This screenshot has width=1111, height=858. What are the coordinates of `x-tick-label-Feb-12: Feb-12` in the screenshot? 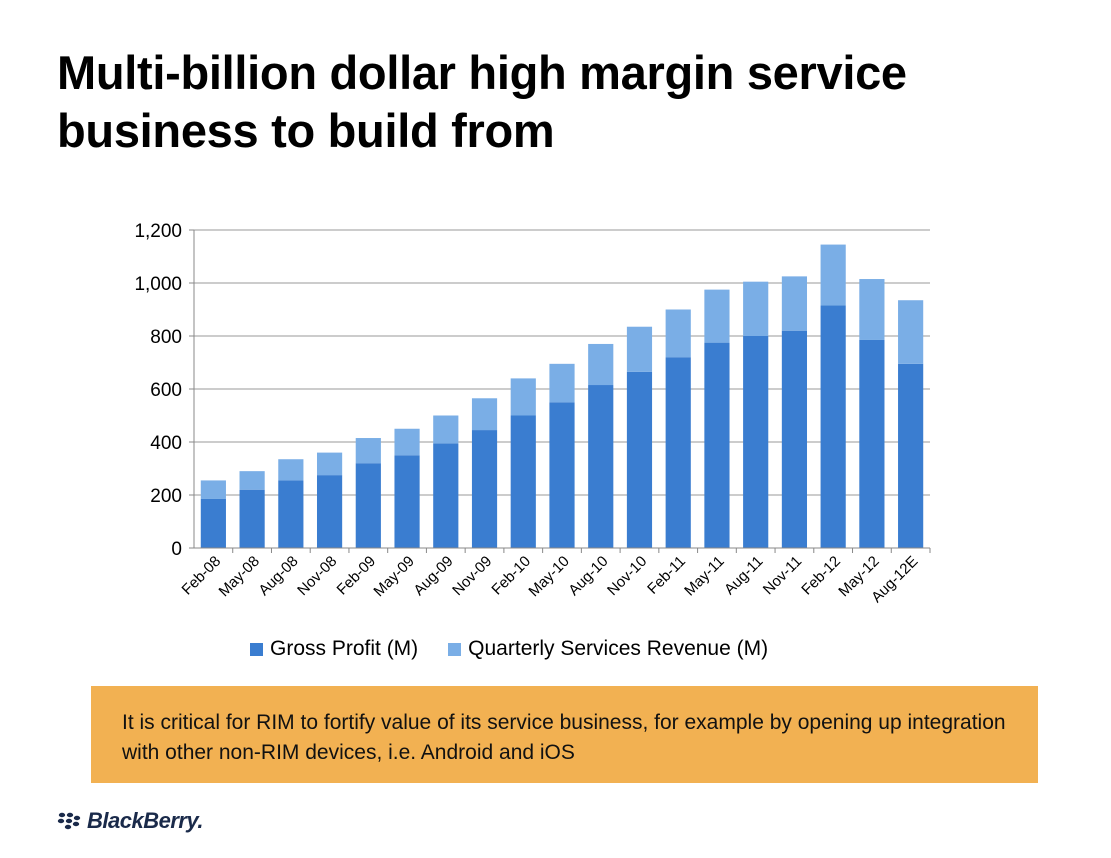 It's located at (821, 576).